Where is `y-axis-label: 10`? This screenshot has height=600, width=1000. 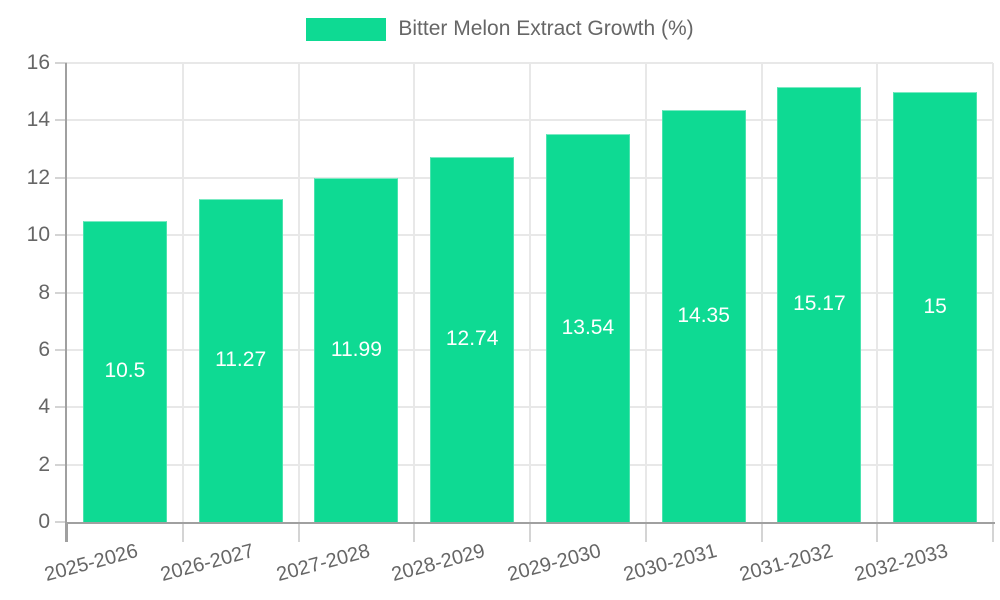 y-axis-label: 10 is located at coordinates (38, 235).